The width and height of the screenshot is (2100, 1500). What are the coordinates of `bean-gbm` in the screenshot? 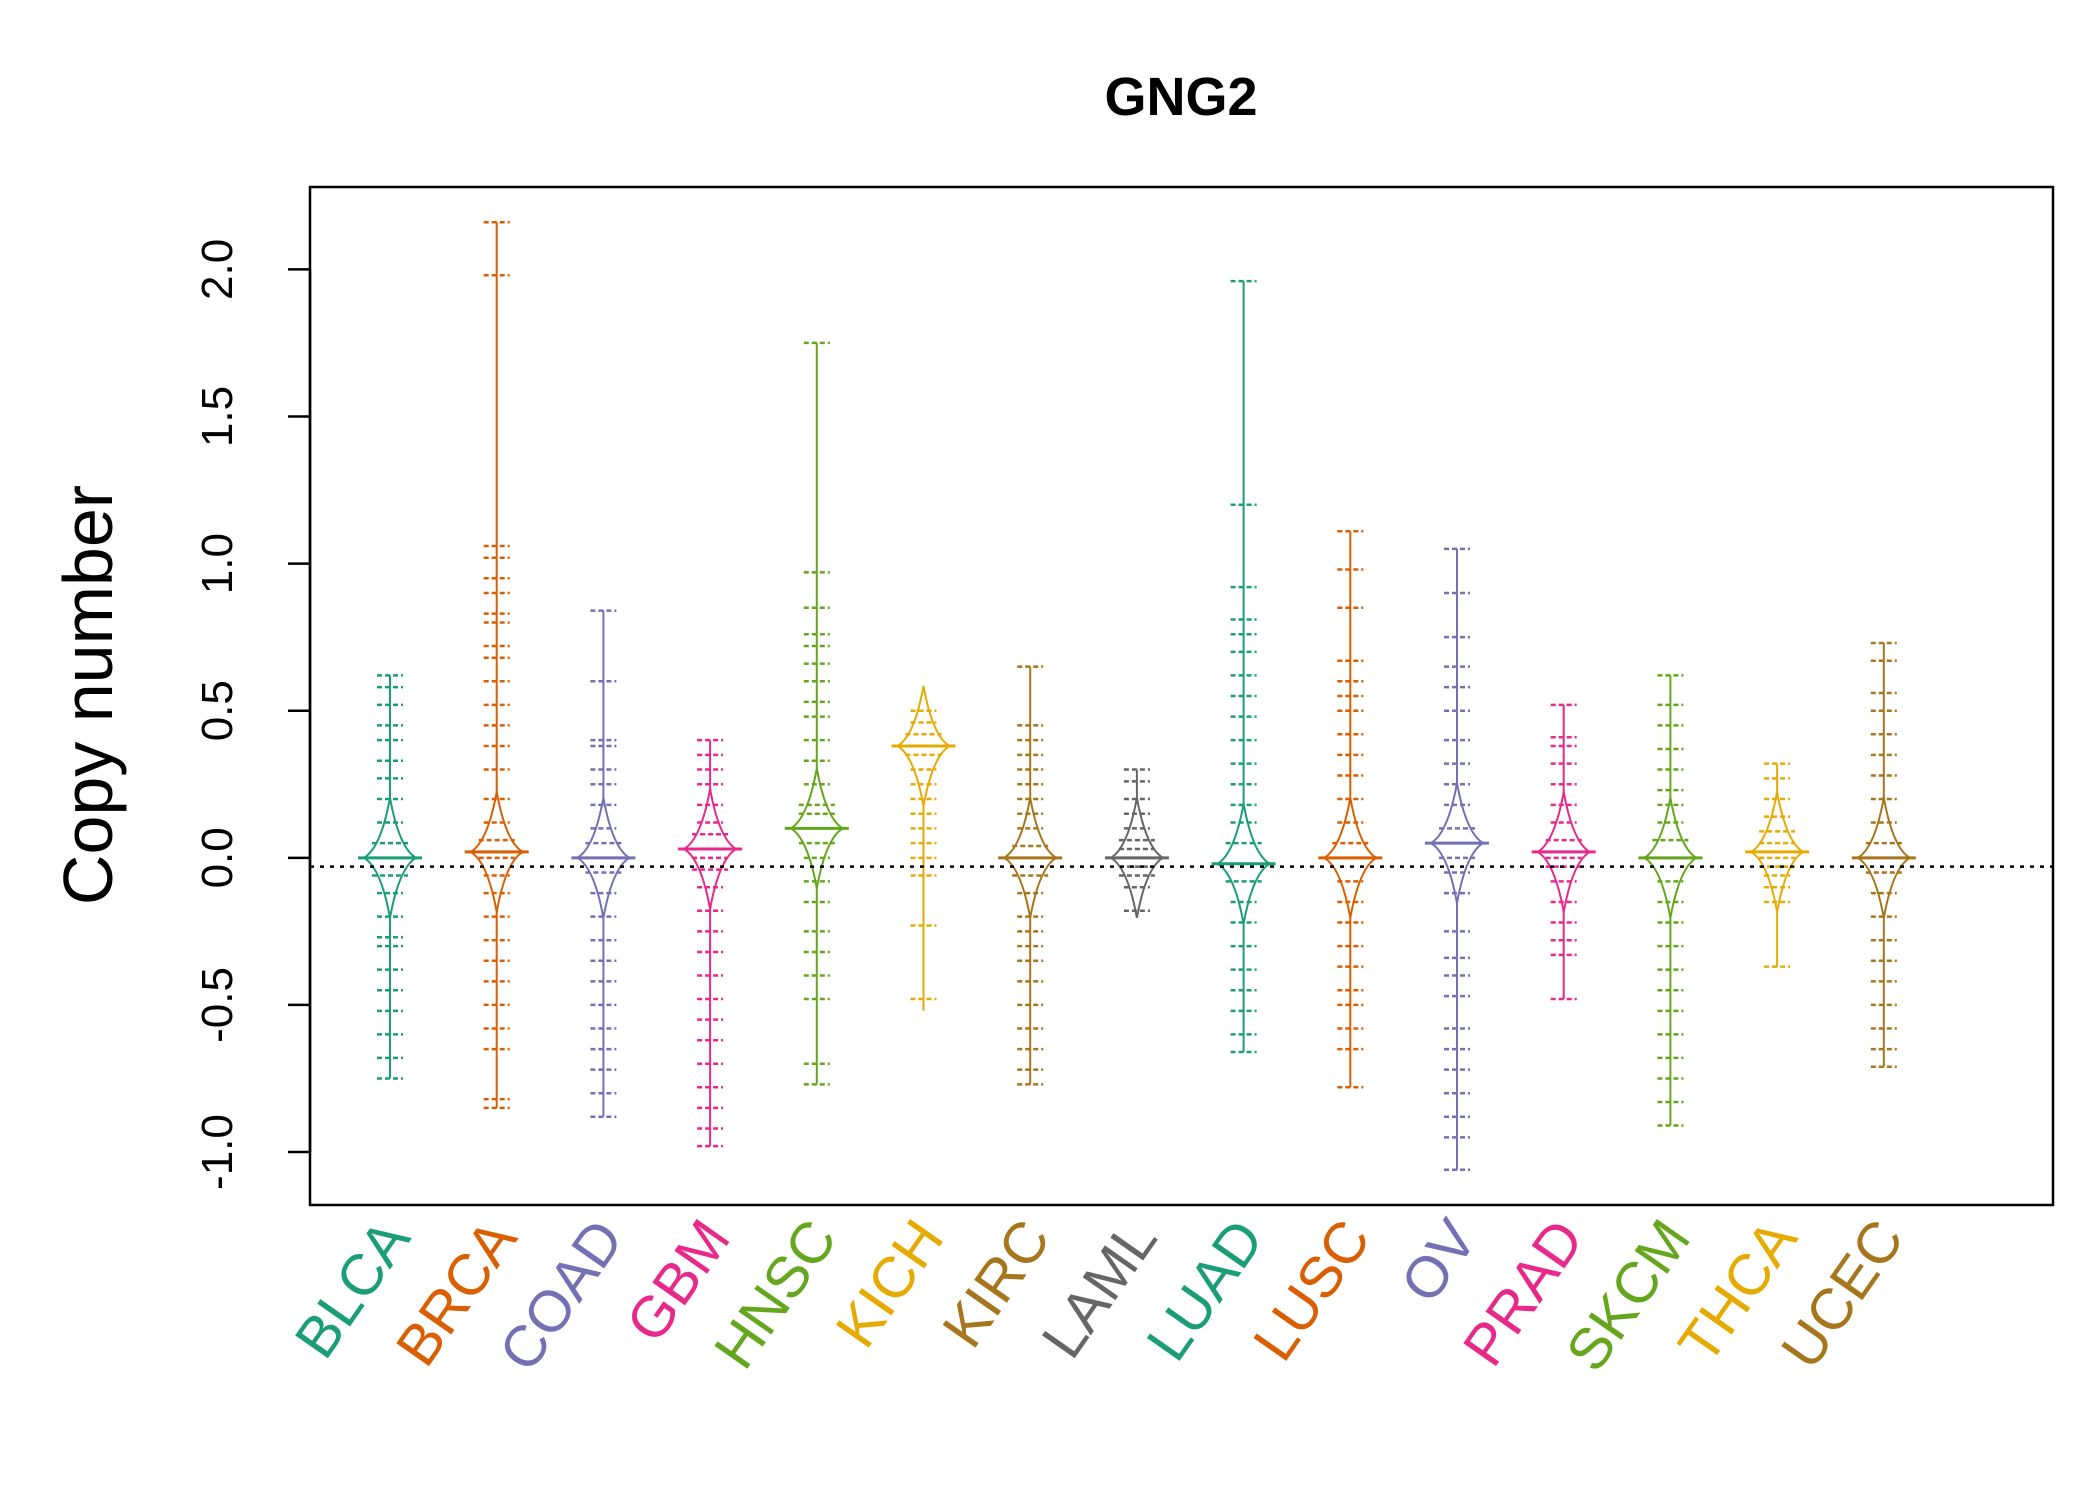 It's located at (710, 943).